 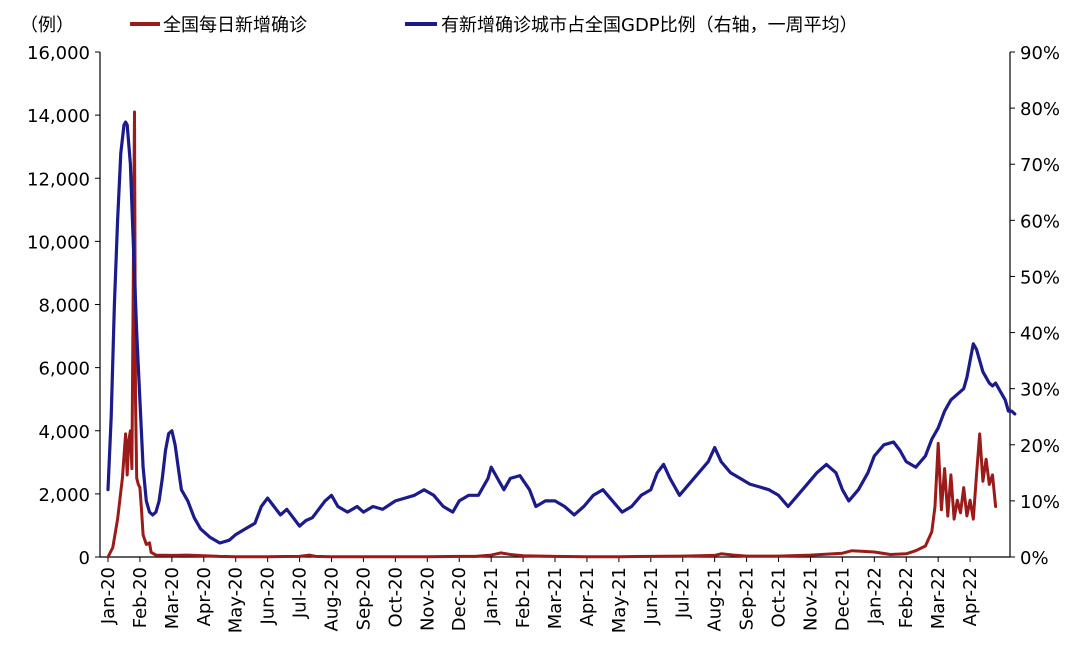 What do you see at coordinates (683, 593) in the screenshot?
I see `x-axis-tick-label: Jul-21` at bounding box center [683, 593].